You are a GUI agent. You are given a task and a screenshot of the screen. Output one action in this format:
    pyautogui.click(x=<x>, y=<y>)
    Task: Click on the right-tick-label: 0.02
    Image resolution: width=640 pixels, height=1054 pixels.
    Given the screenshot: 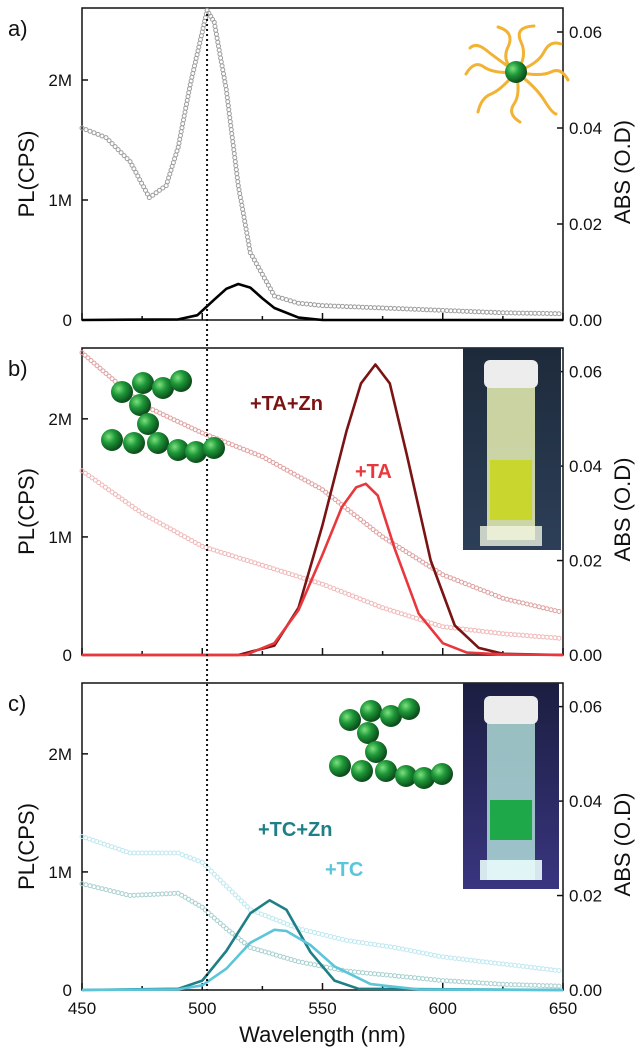 What is the action you would take?
    pyautogui.click(x=585, y=896)
    